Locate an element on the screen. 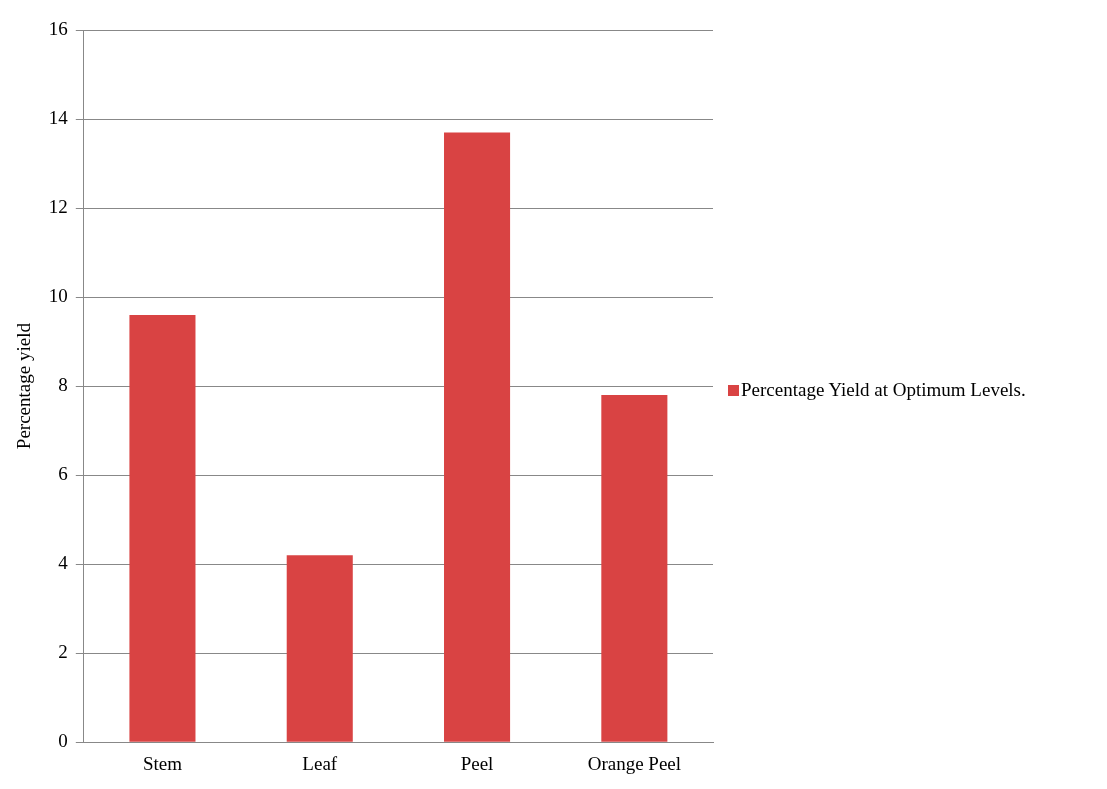 This screenshot has width=1107, height=789. y-tick-label: 12 is located at coordinates (58, 207).